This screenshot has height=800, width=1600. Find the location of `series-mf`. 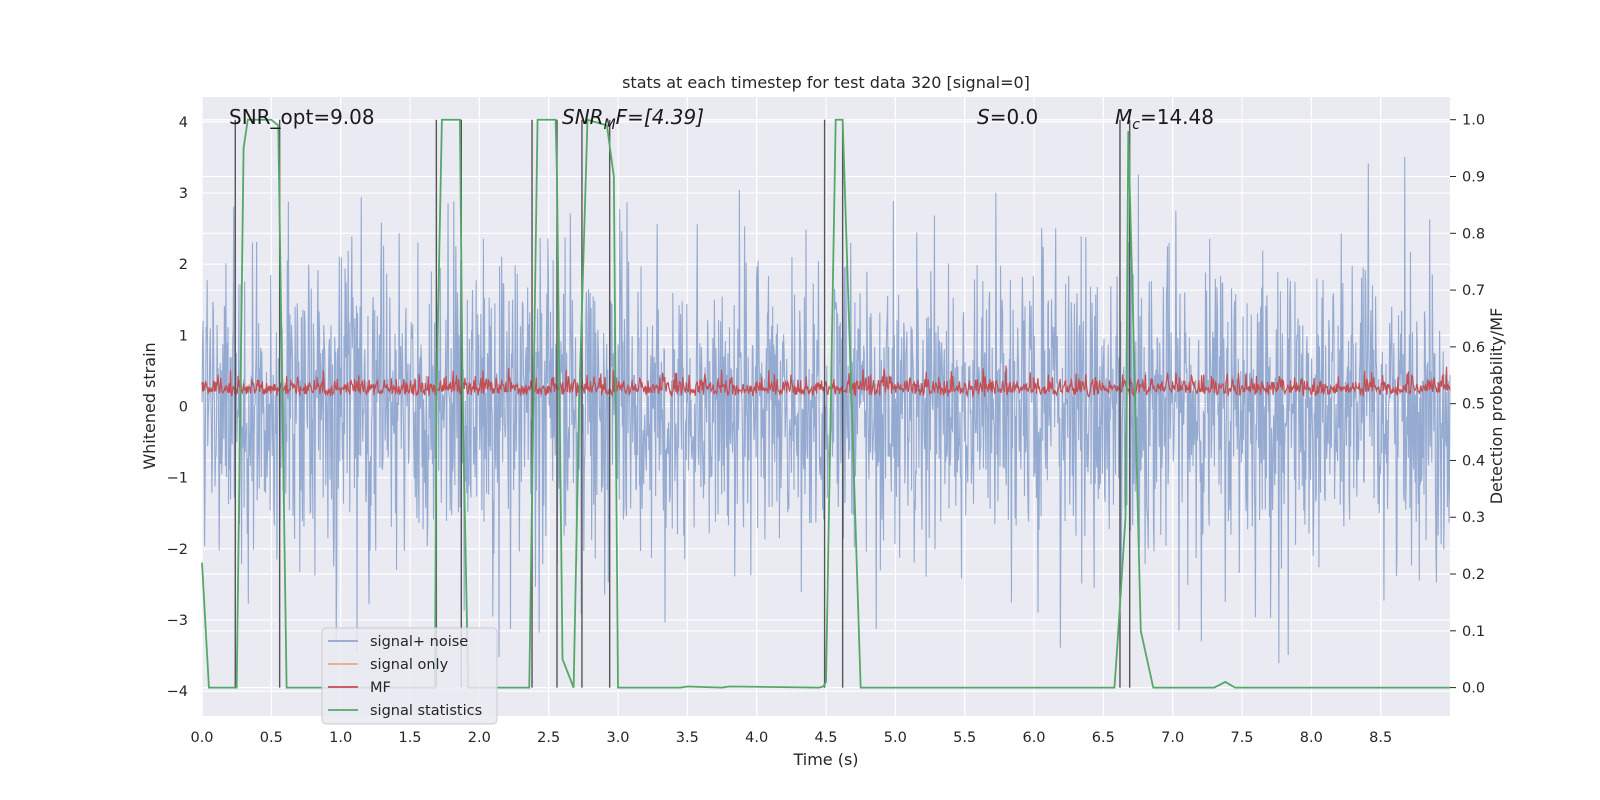

series-mf is located at coordinates (826, 382).